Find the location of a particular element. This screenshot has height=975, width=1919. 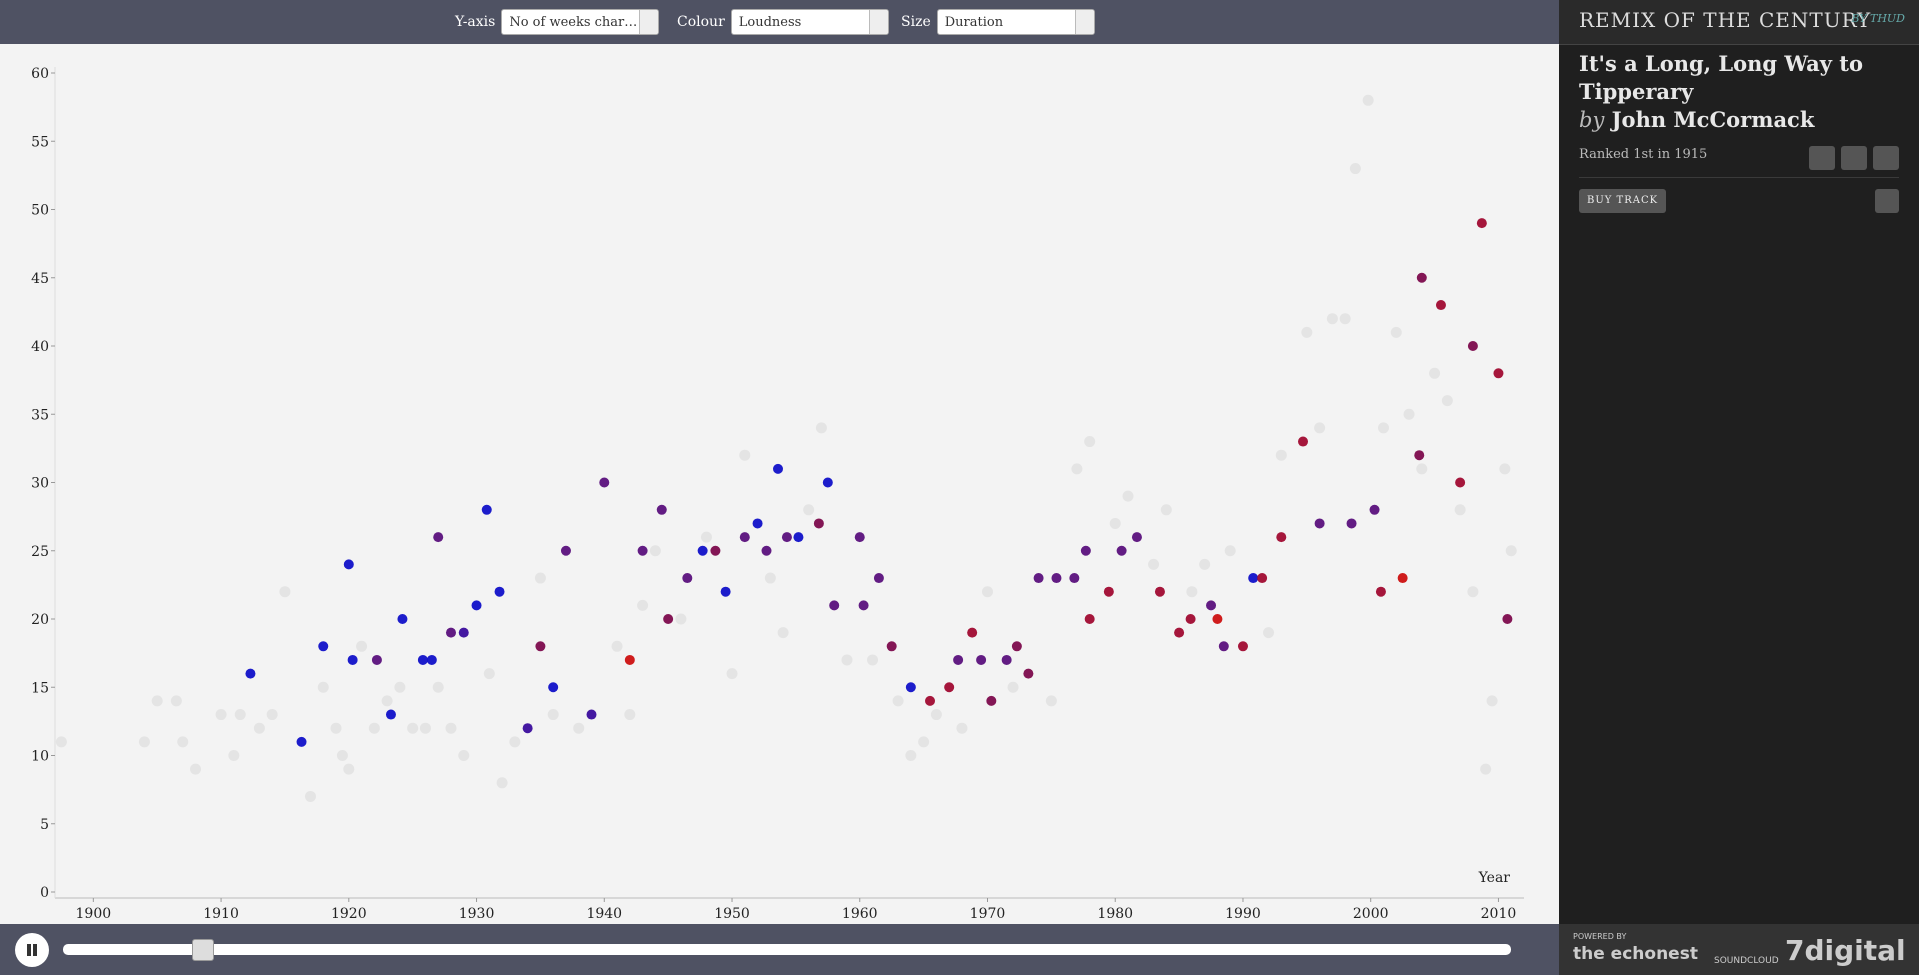

powered-by: POWERED BY is located at coordinates (1600, 936).